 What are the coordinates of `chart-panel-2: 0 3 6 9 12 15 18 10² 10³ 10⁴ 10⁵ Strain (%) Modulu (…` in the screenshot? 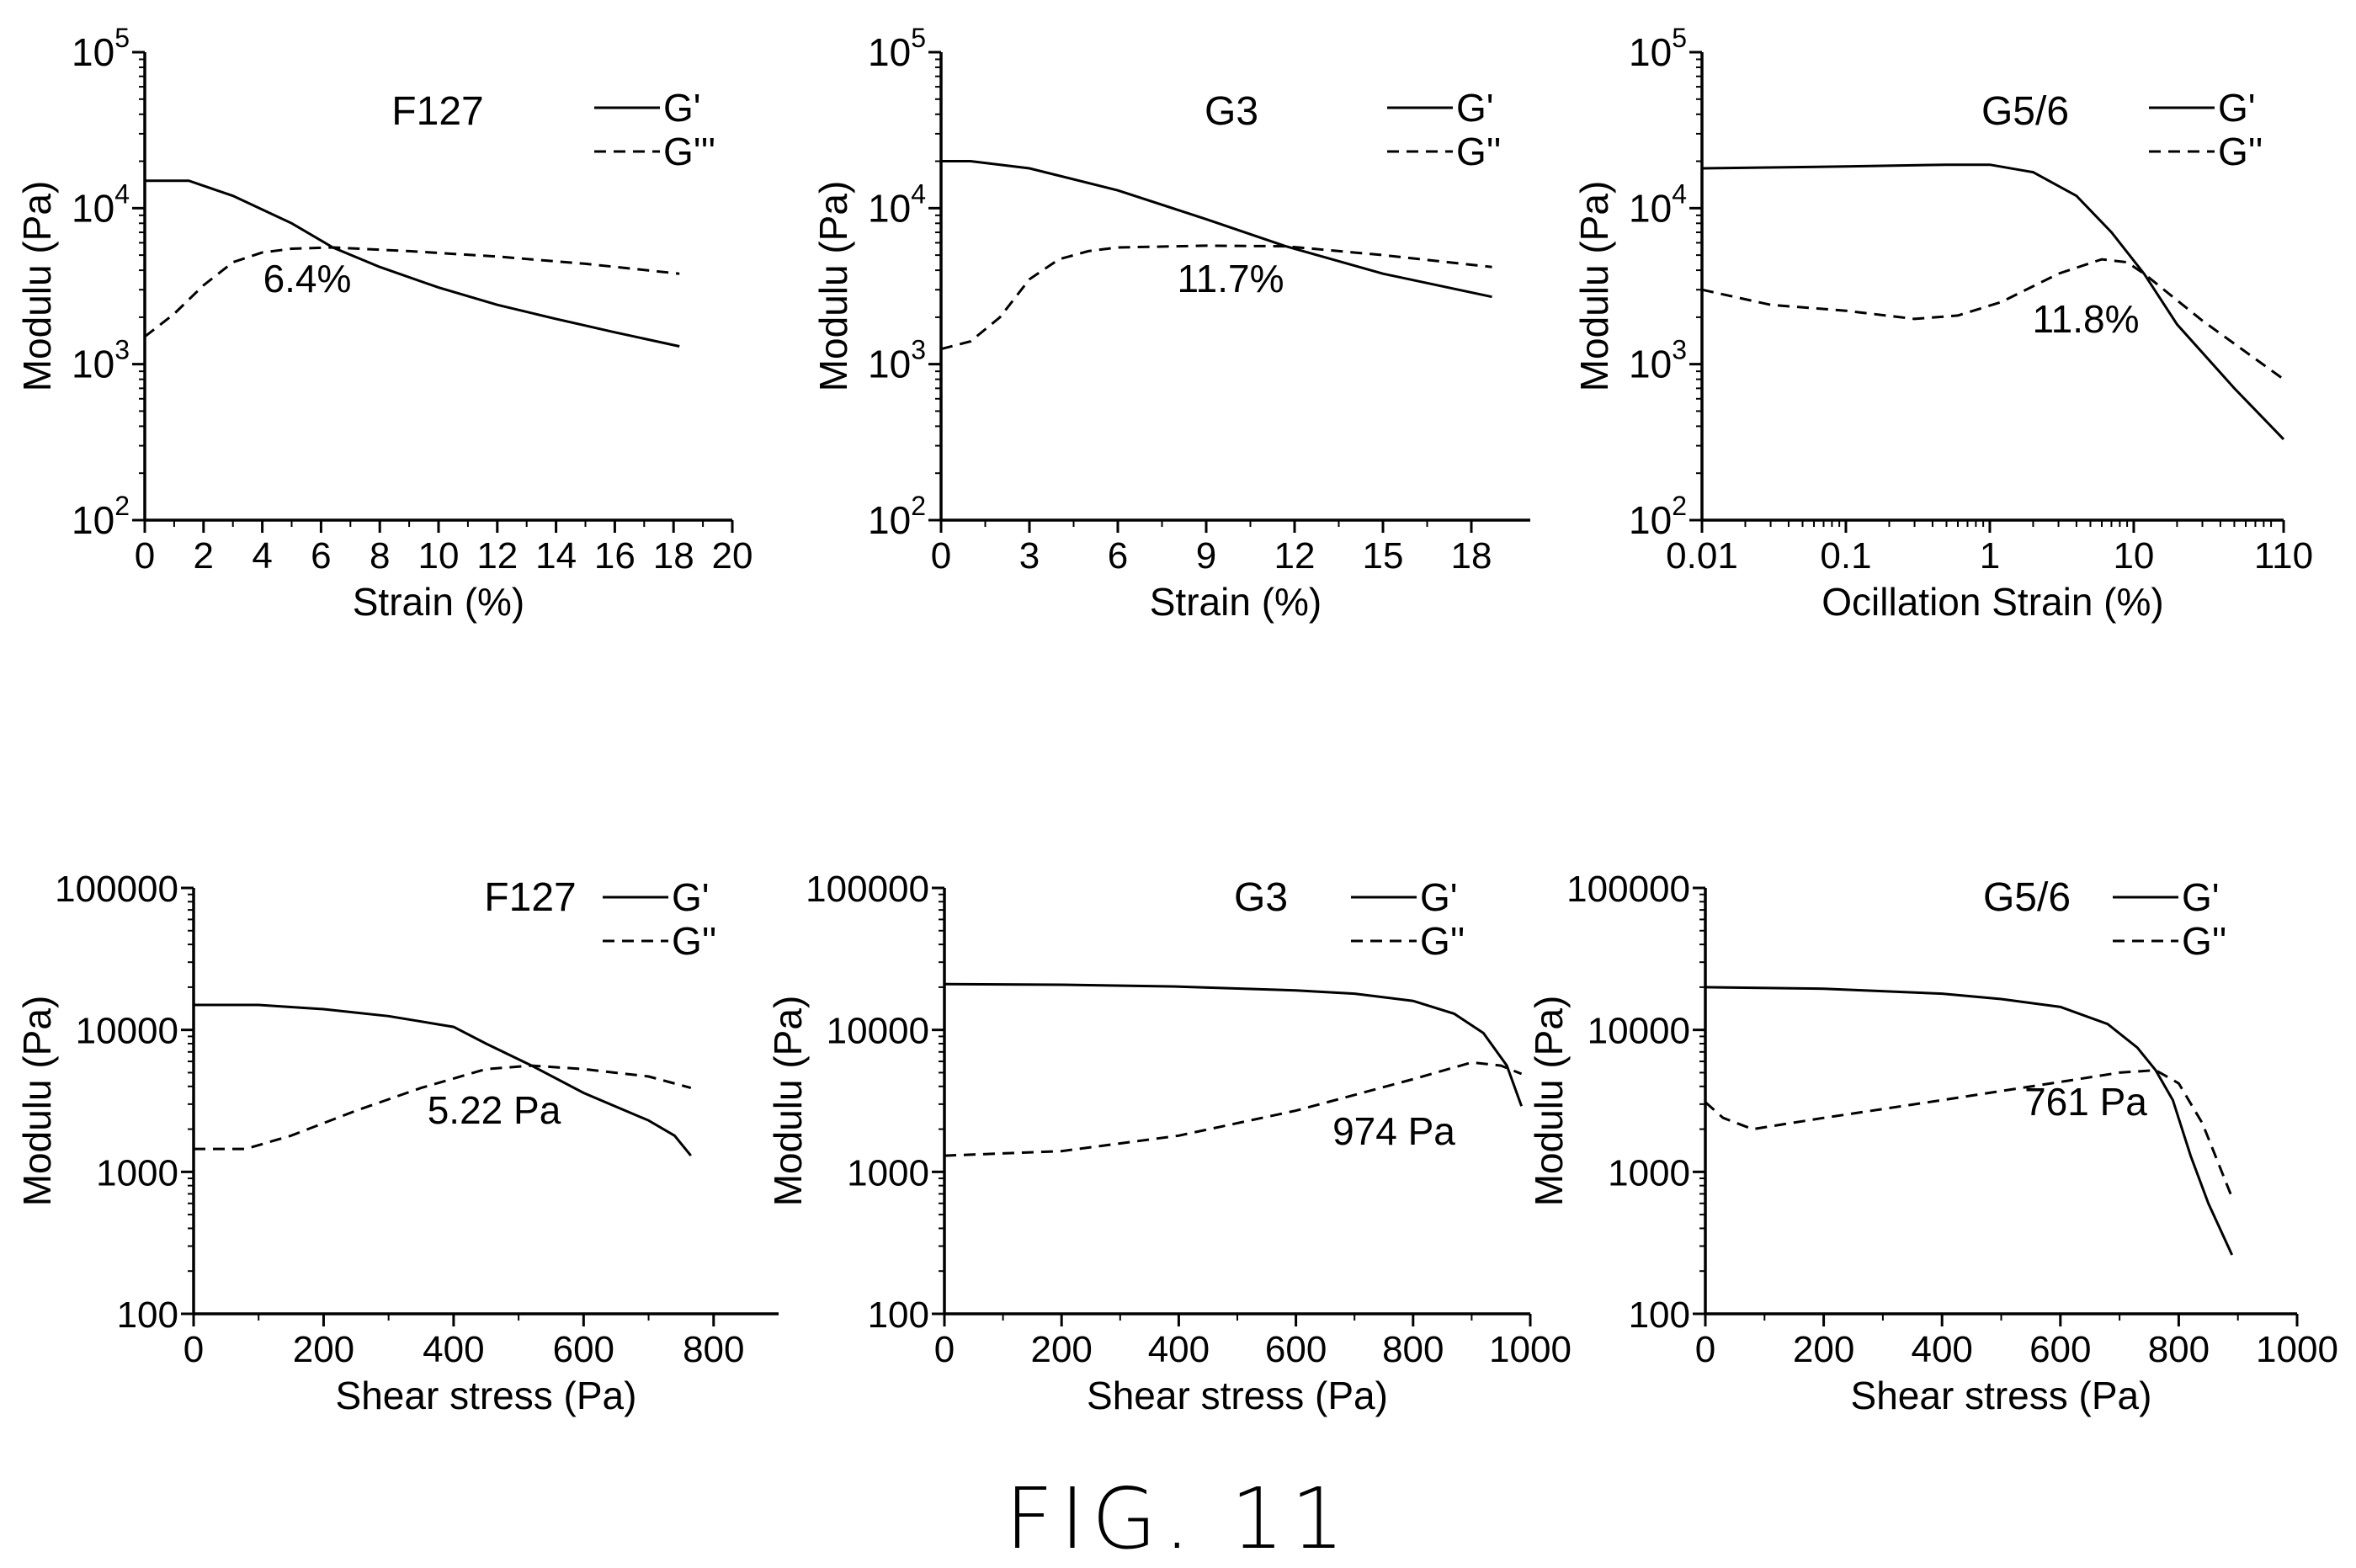 It's located at (1170, 323).